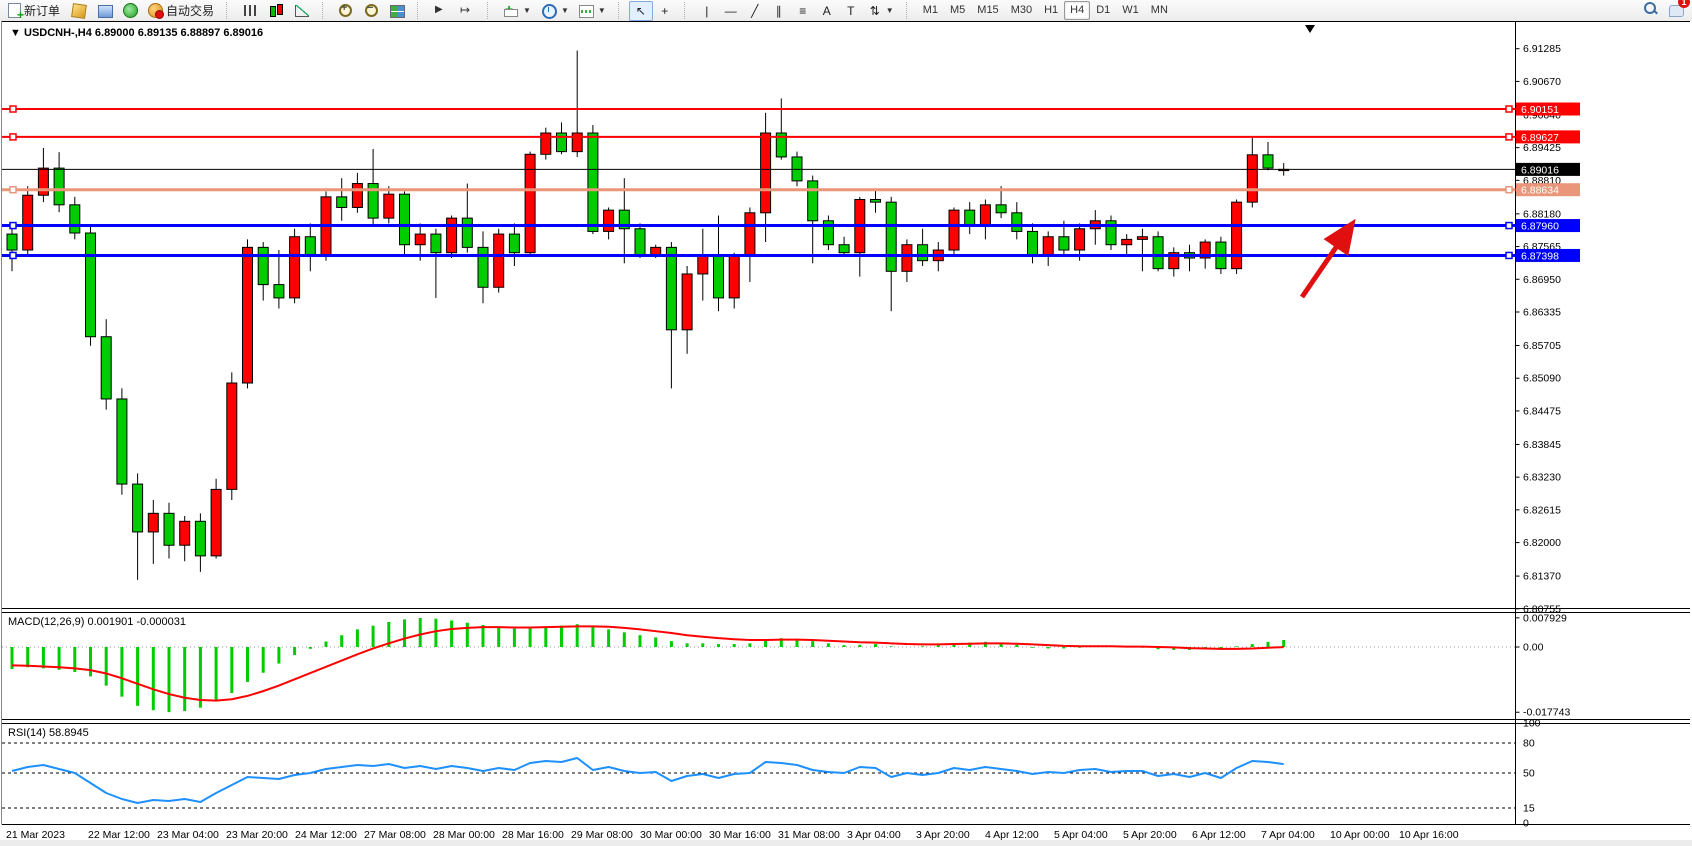  Describe the element at coordinates (346, 11) in the screenshot. I see `zoom-in-button` at that location.